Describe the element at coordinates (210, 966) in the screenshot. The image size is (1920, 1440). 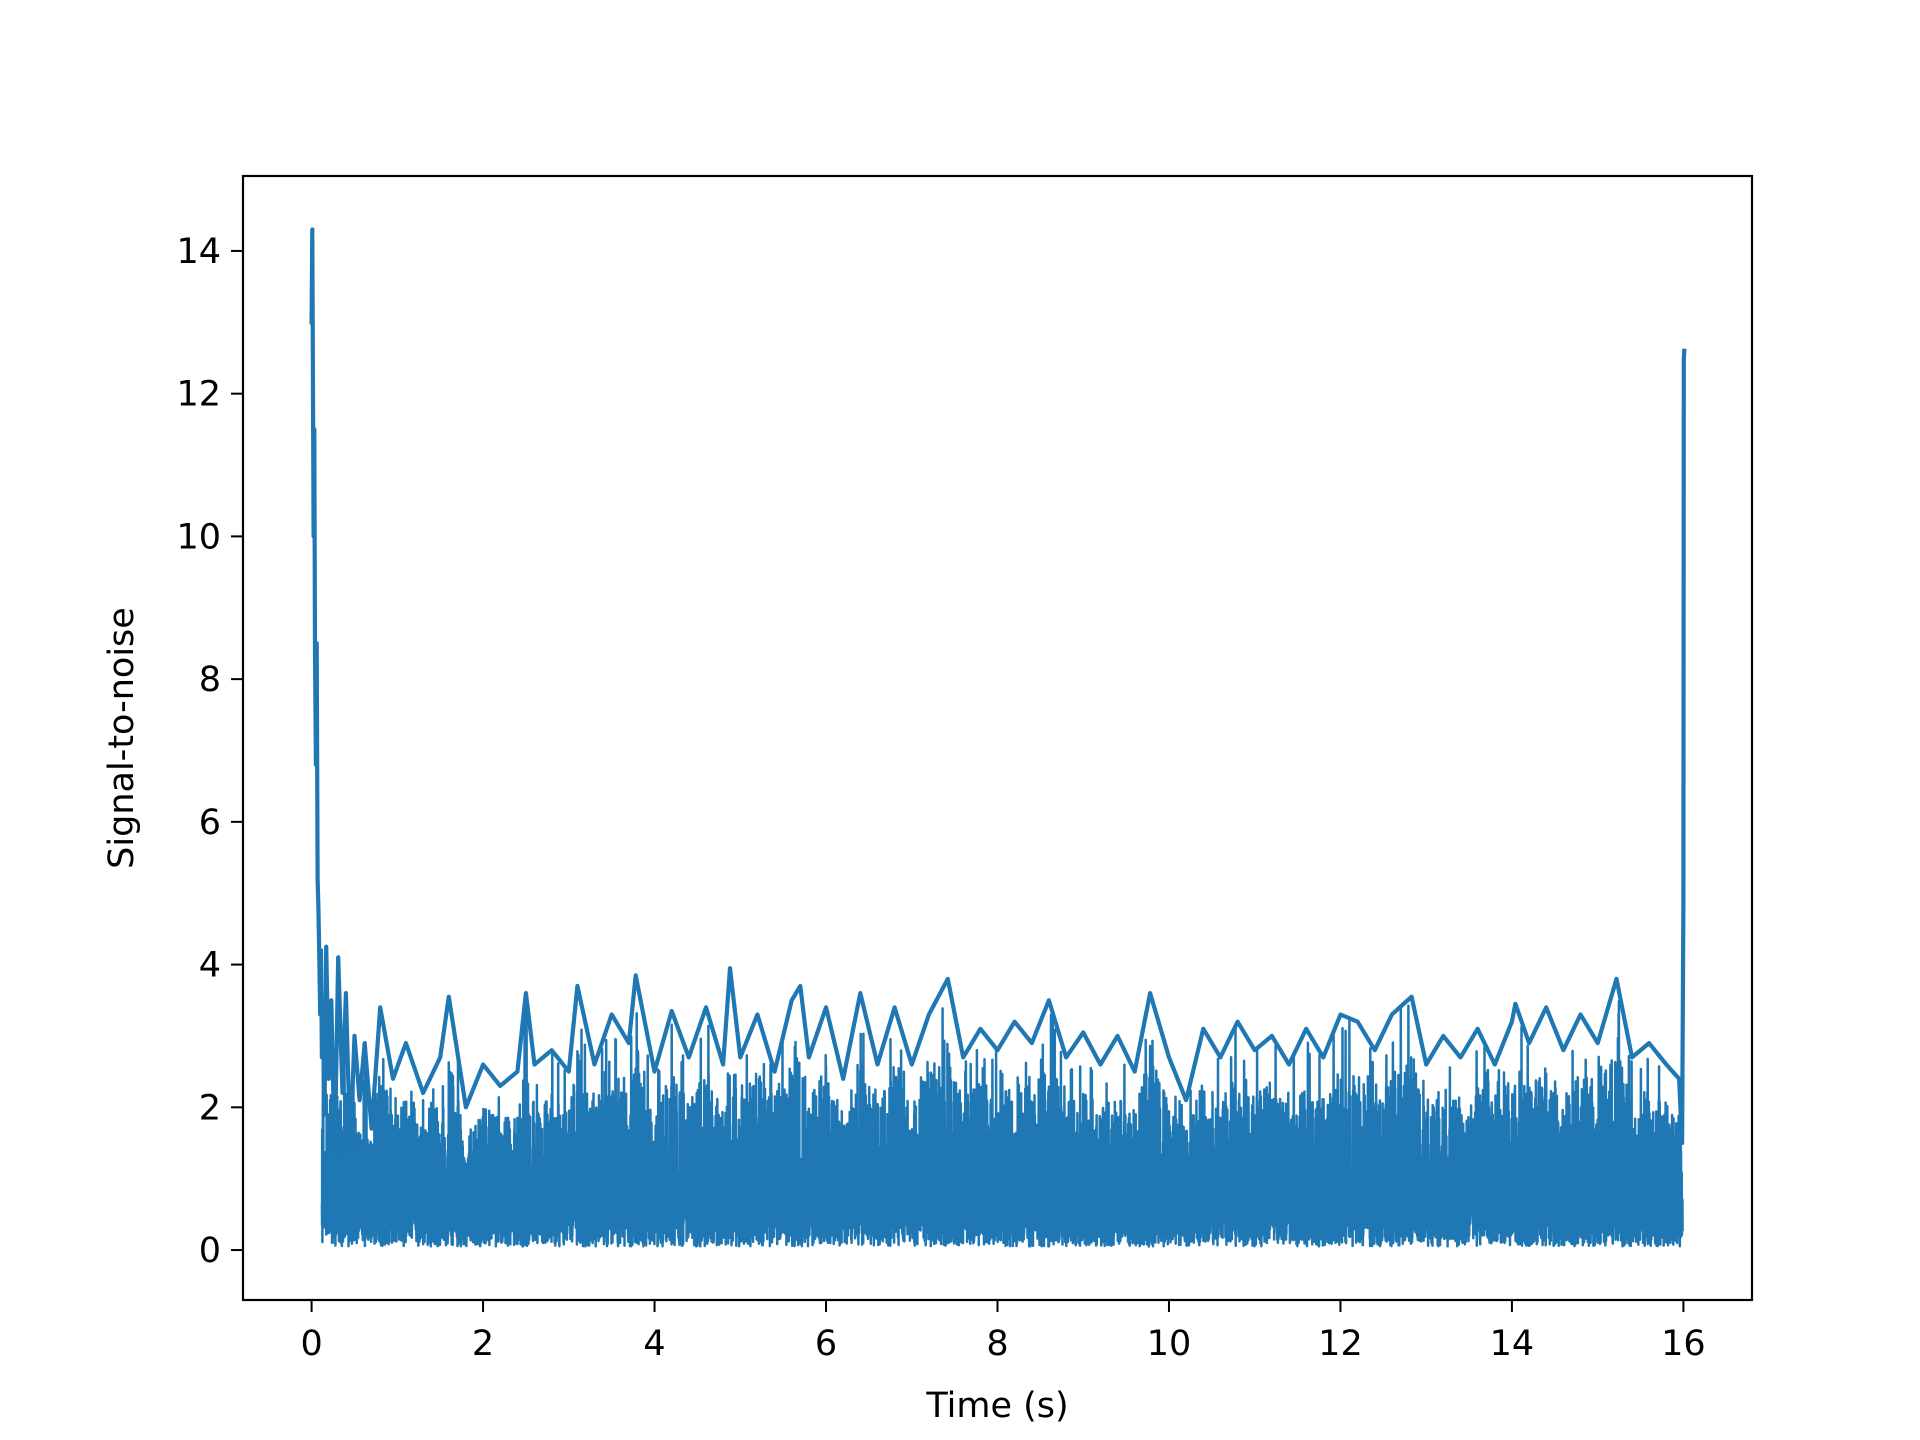
I see `y-tick-label: 4` at that location.